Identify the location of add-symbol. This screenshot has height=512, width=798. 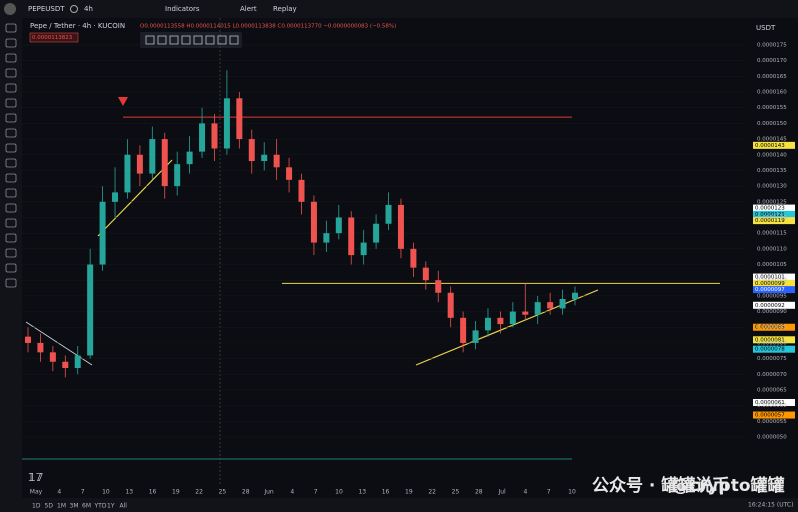
(74, 9).